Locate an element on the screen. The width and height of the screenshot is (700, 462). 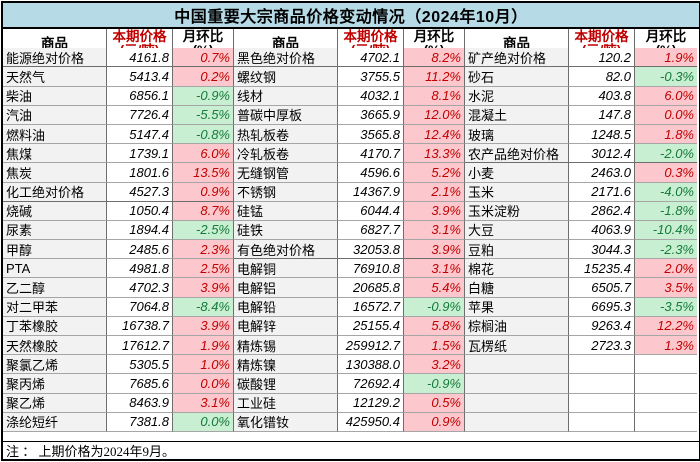
mom-cell: -3.5% is located at coordinates (666, 307).